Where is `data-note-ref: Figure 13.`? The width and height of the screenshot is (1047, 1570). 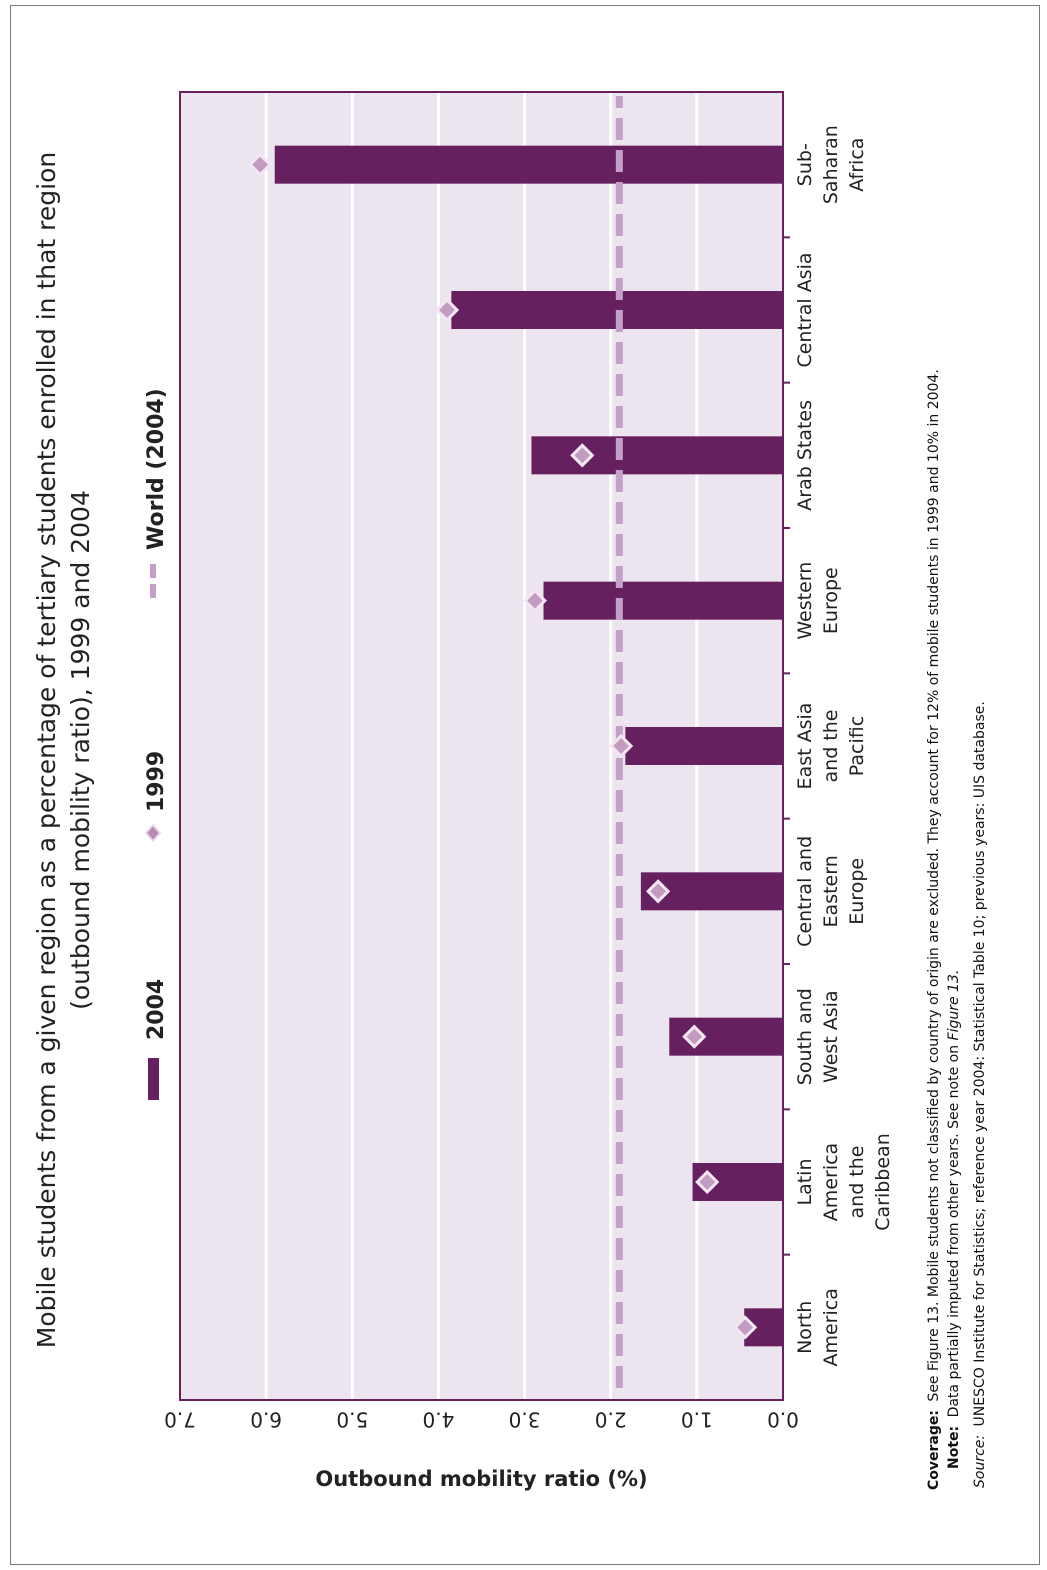 data-note-ref: Figure 13. is located at coordinates (954, 1005).